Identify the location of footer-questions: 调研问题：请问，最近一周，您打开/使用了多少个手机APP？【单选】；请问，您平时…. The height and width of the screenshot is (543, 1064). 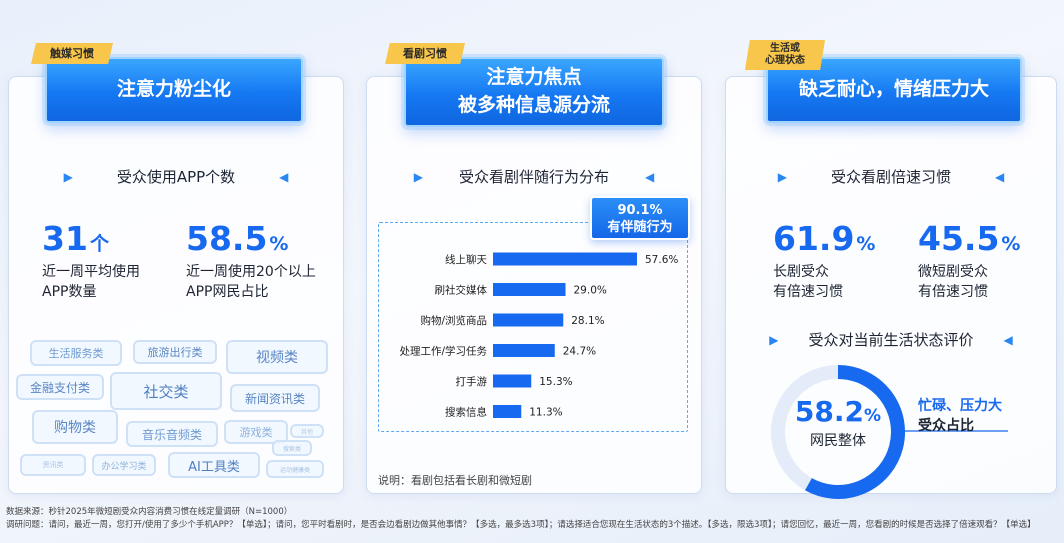
(521, 525).